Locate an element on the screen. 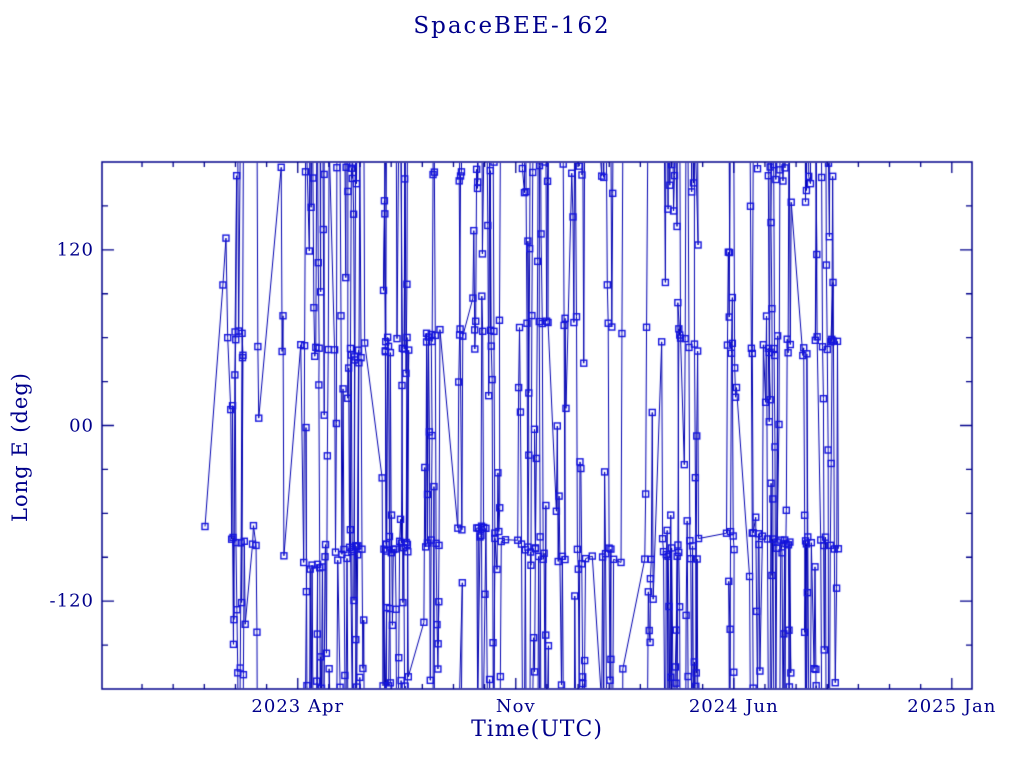 The image size is (1024, 768). x-tick-label: 2025 Jan is located at coordinates (952, 706).